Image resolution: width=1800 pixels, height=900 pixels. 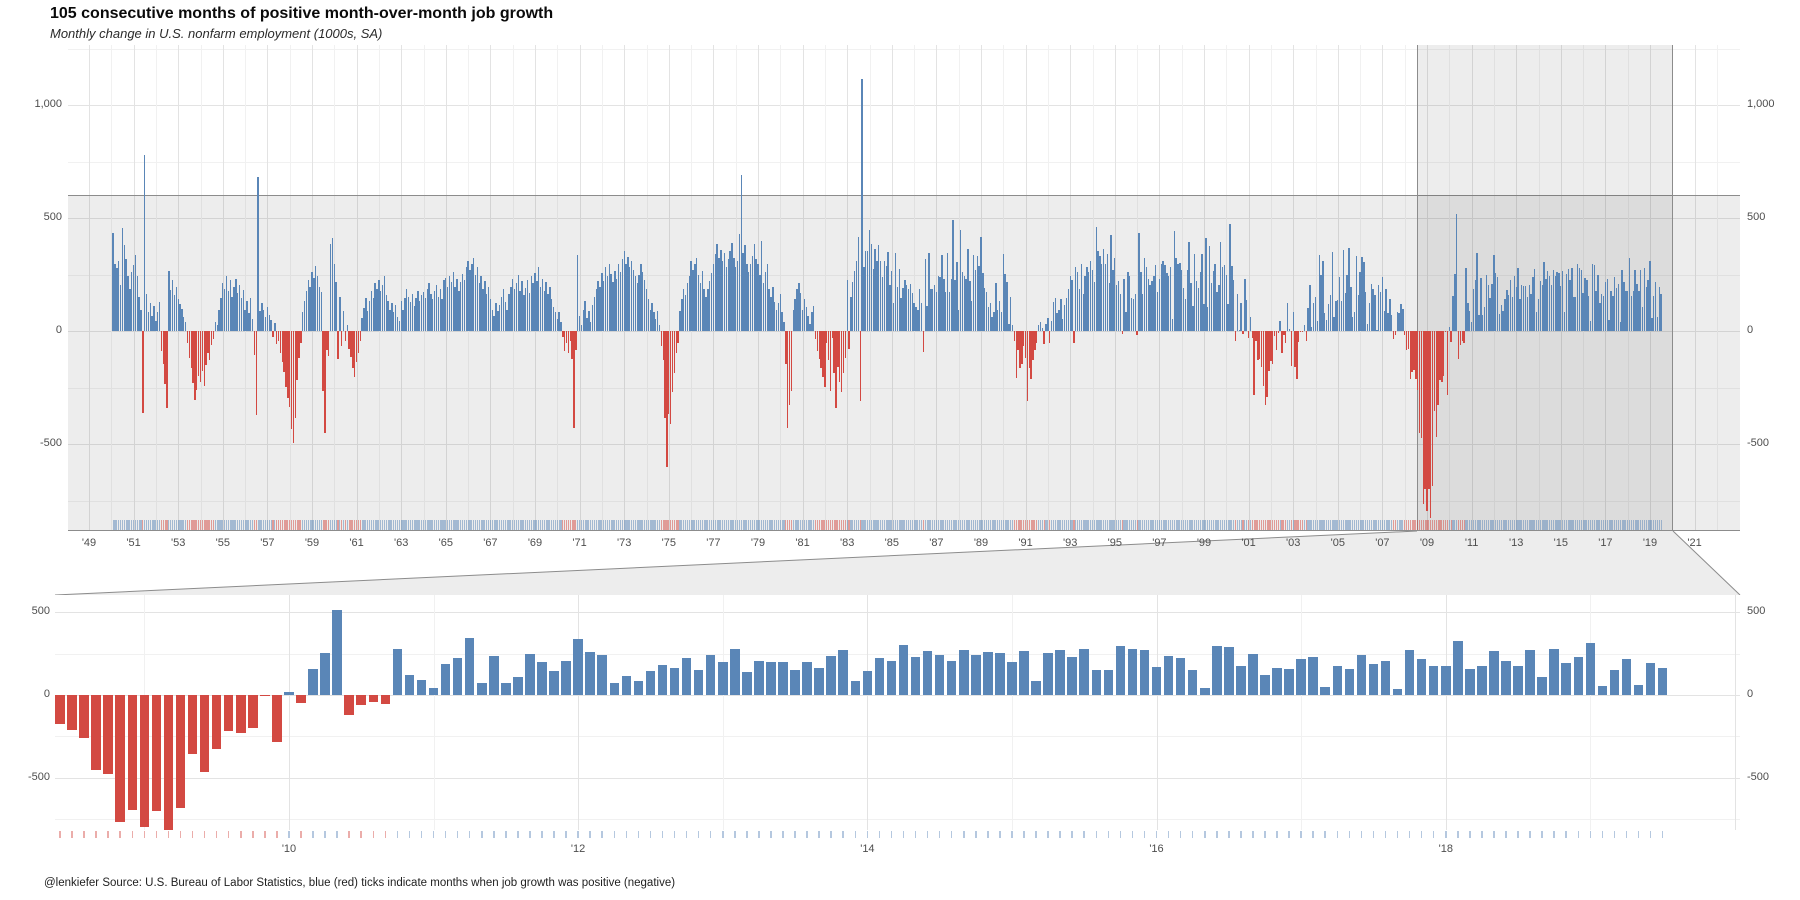 What do you see at coordinates (981, 543) in the screenshot?
I see `x-tick-label: '89` at bounding box center [981, 543].